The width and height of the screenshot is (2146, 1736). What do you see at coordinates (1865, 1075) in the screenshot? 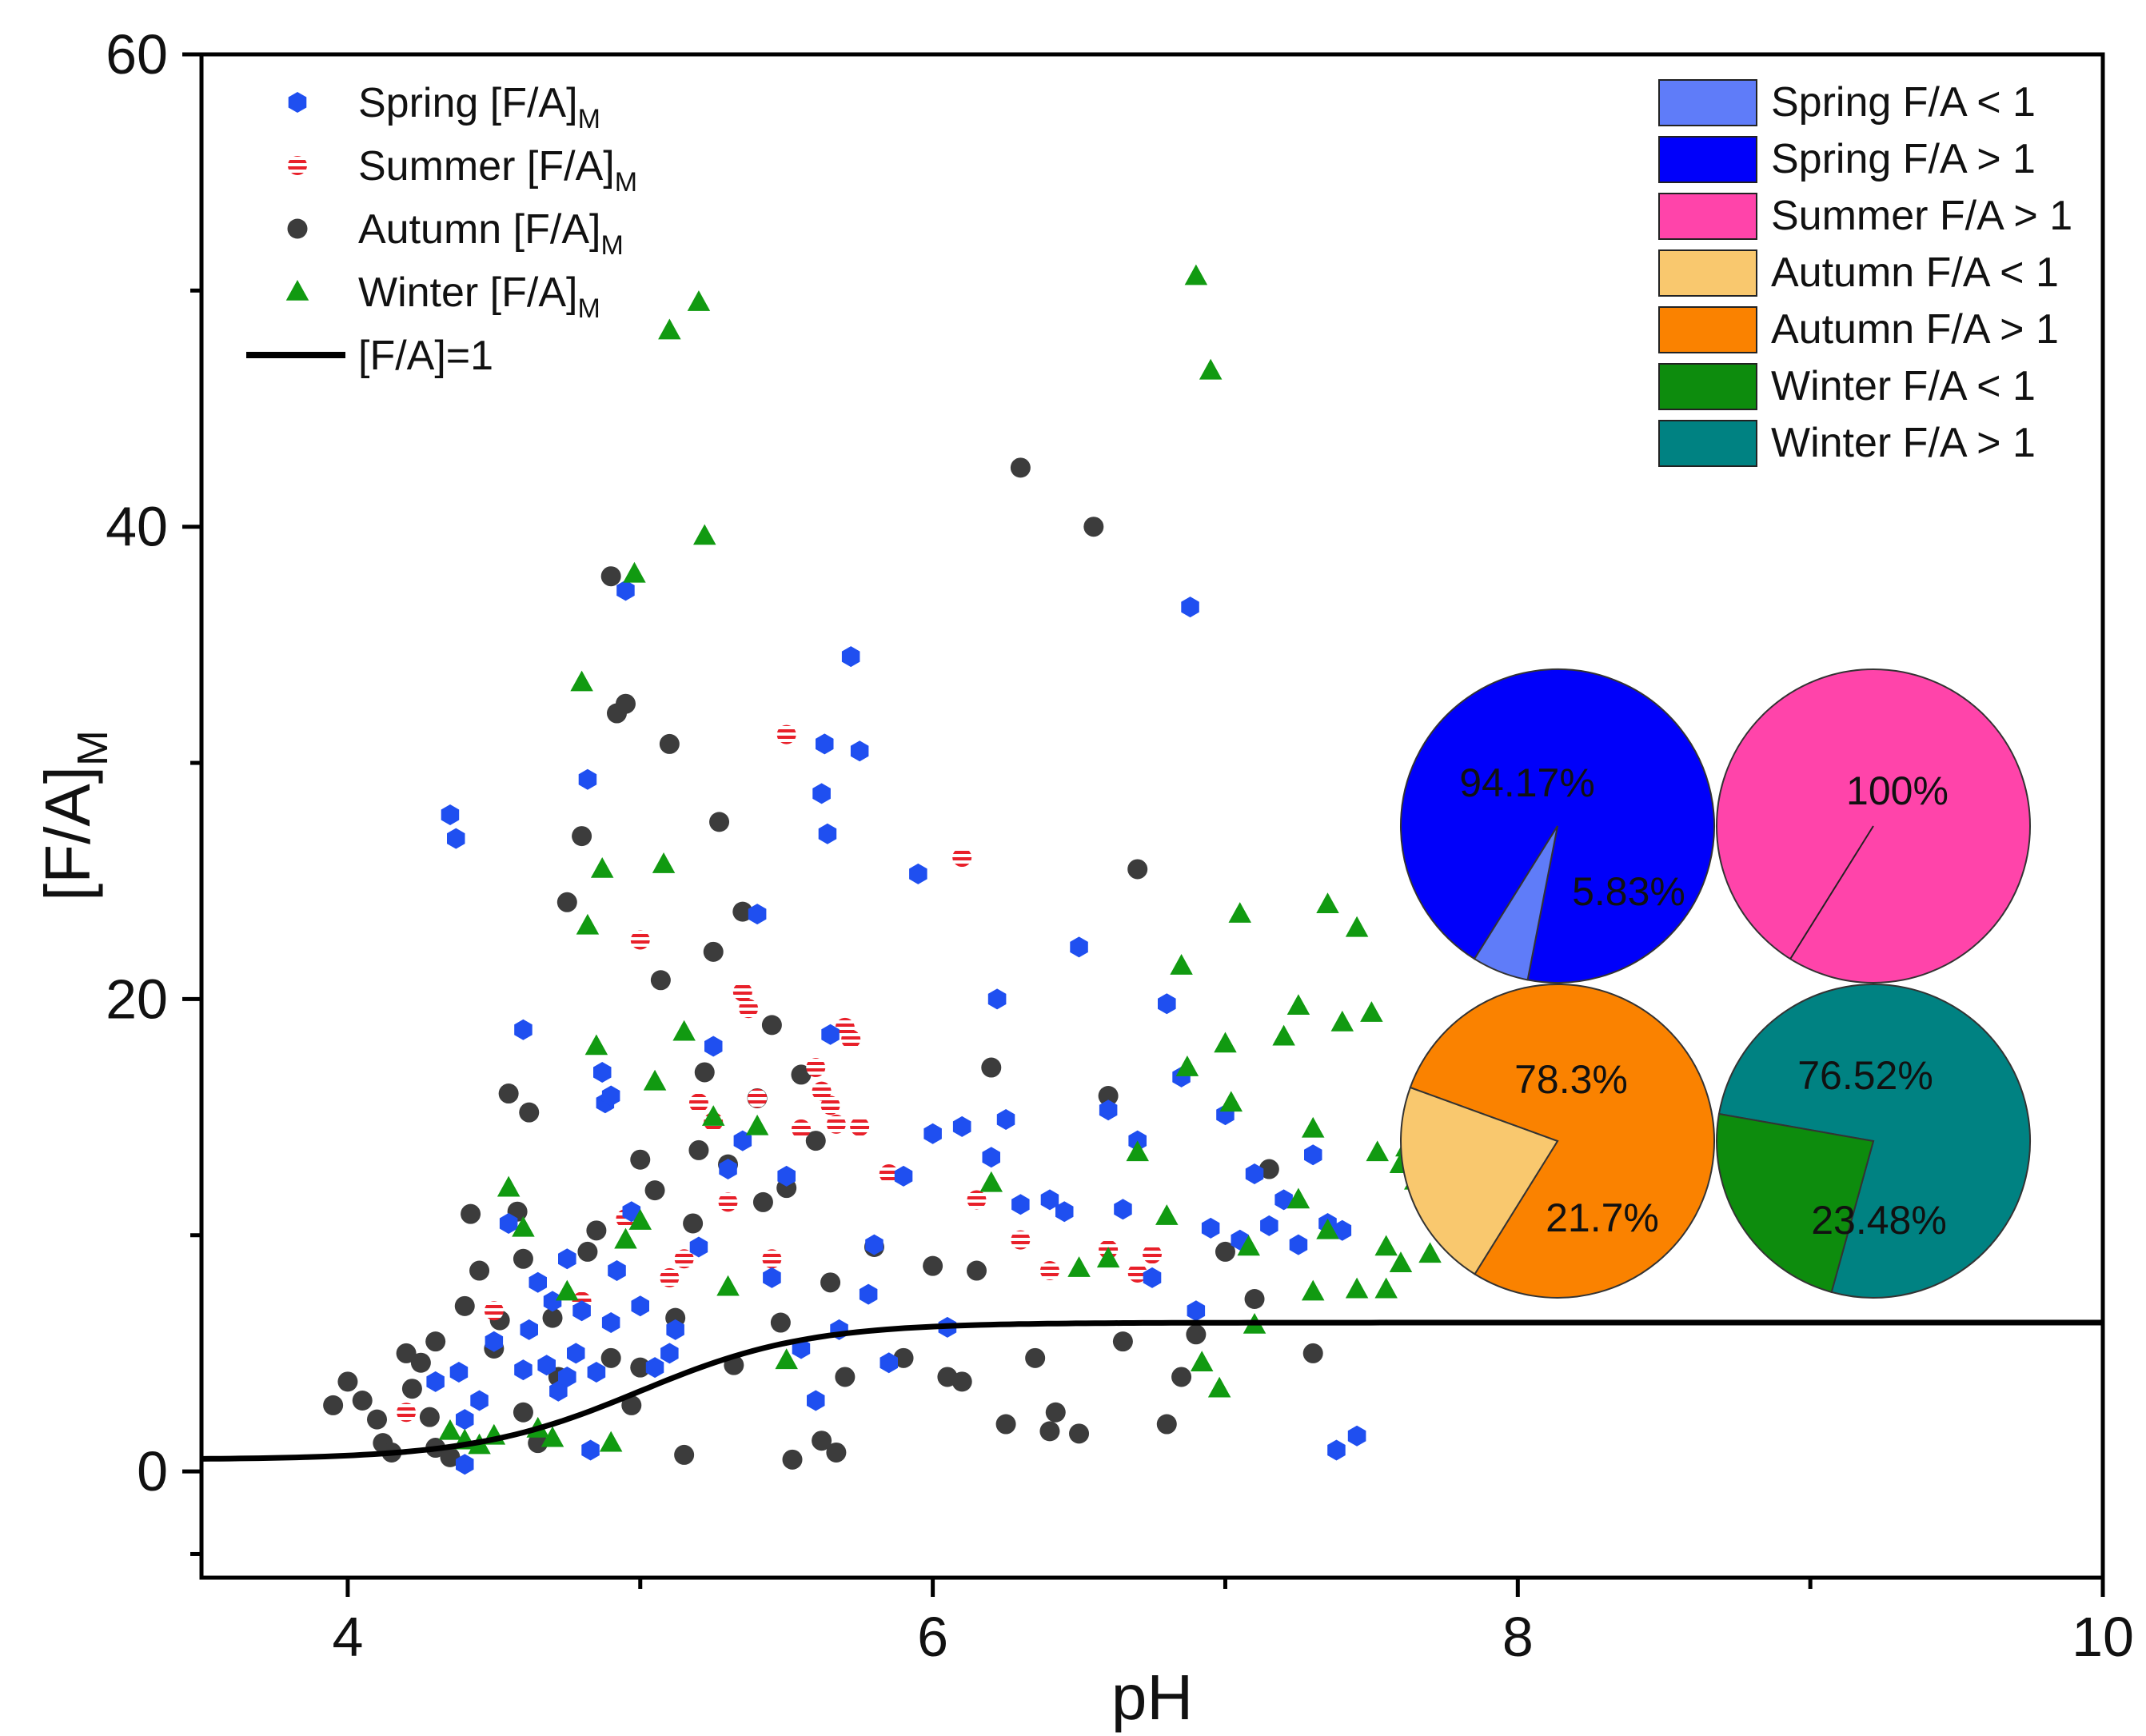
I see `pie-label: 76.52%` at bounding box center [1865, 1075].